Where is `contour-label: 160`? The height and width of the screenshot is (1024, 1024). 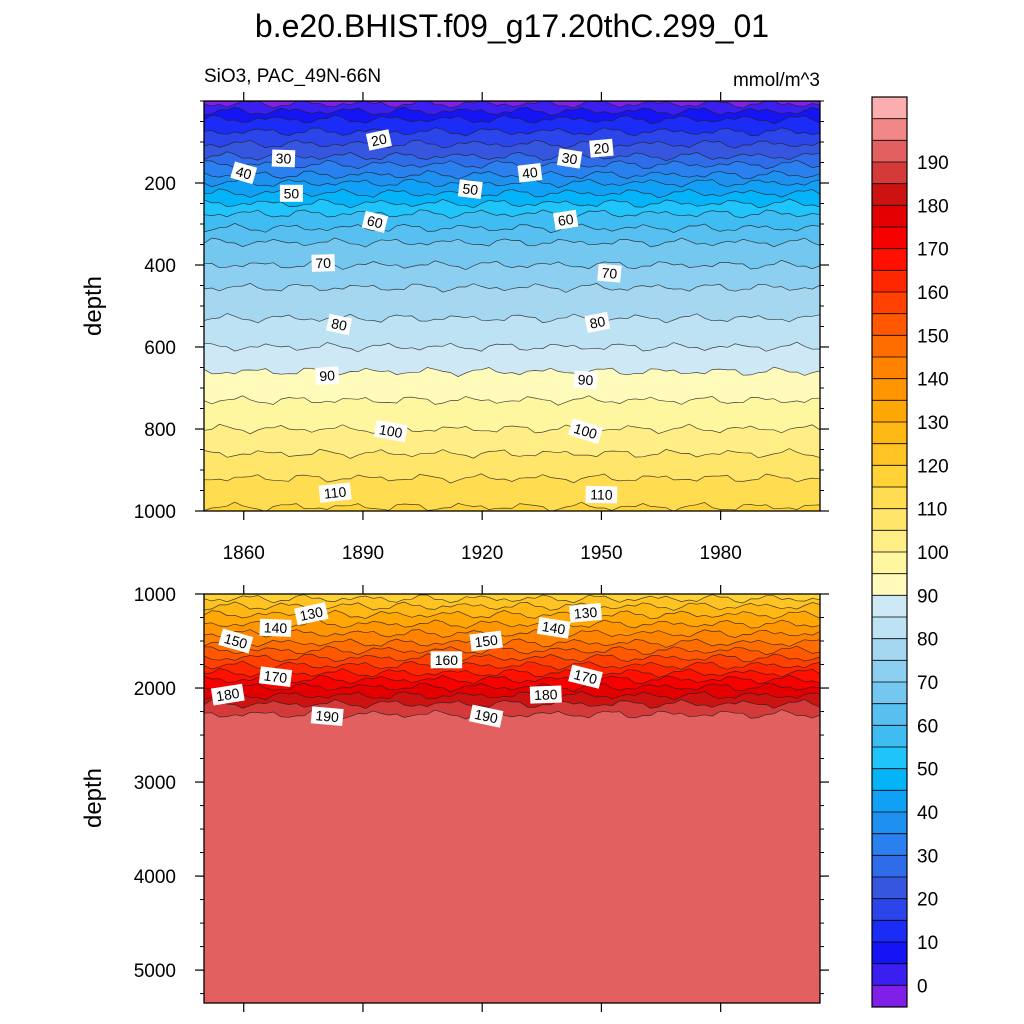
contour-label: 160 is located at coordinates (446, 660).